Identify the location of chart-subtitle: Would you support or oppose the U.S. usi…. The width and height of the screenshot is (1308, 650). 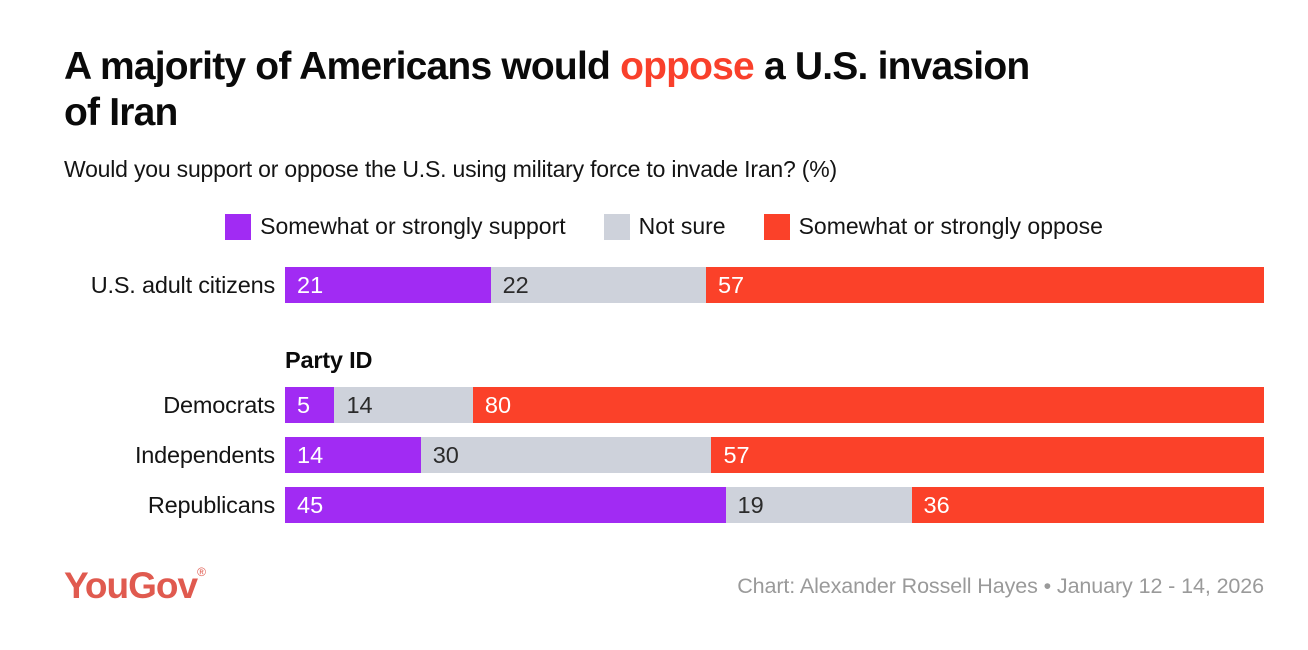
(450, 169).